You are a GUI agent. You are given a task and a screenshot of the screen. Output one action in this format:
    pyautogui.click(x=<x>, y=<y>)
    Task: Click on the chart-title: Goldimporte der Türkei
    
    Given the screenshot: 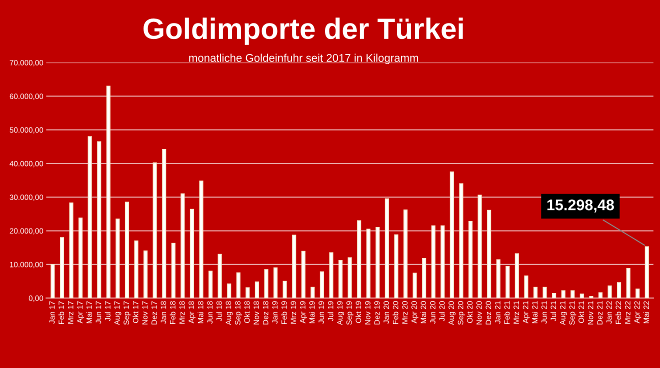 What is the action you would take?
    pyautogui.click(x=303, y=31)
    